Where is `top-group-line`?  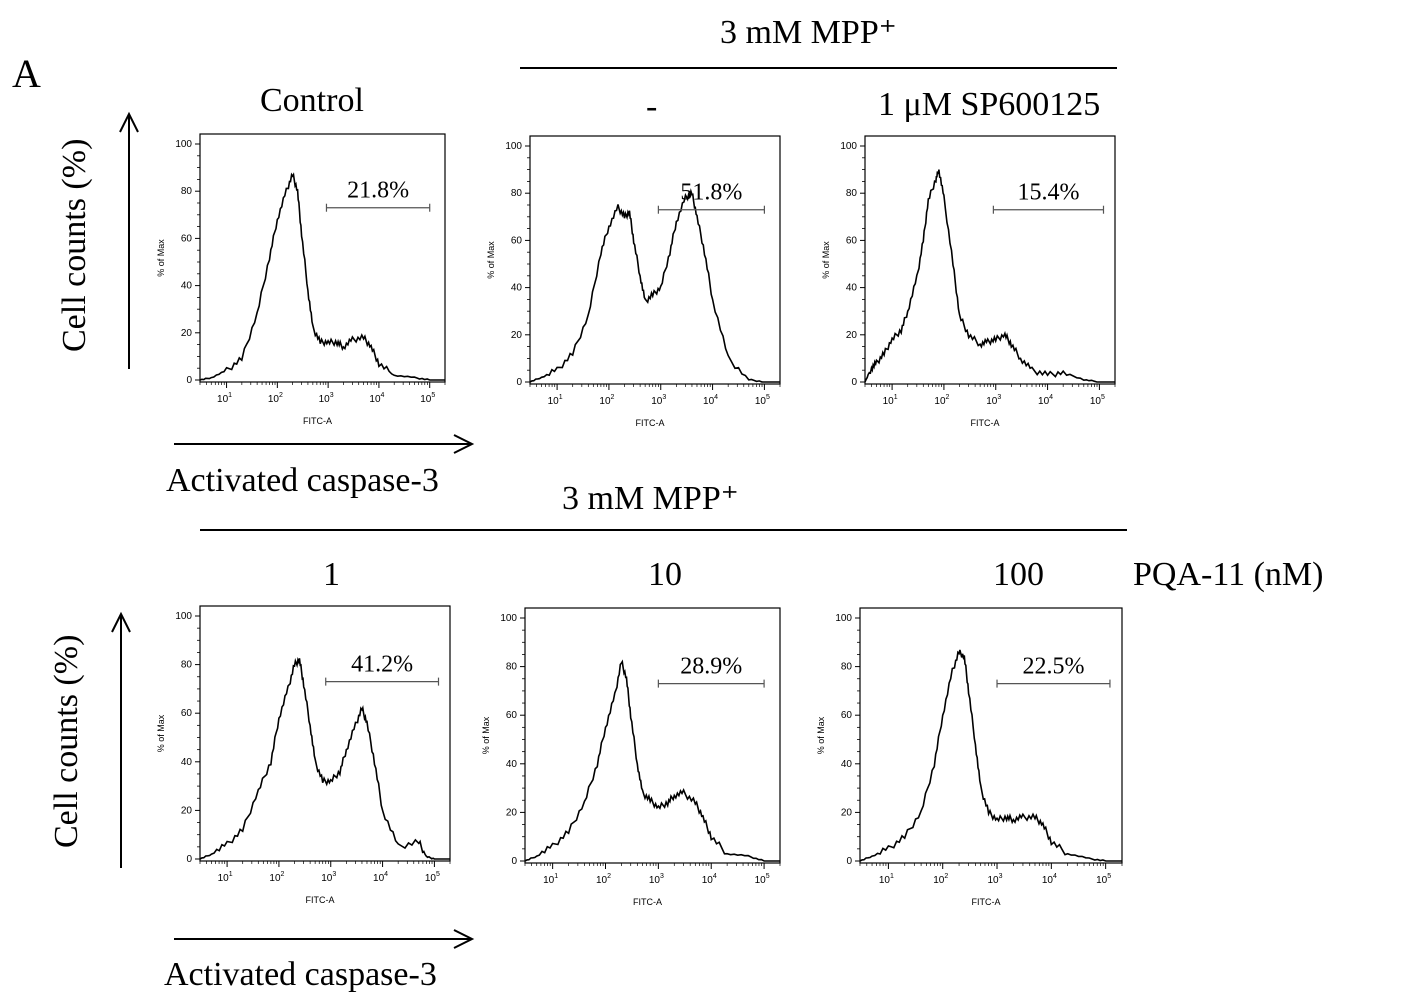
top-group-line is located at coordinates (818, 68).